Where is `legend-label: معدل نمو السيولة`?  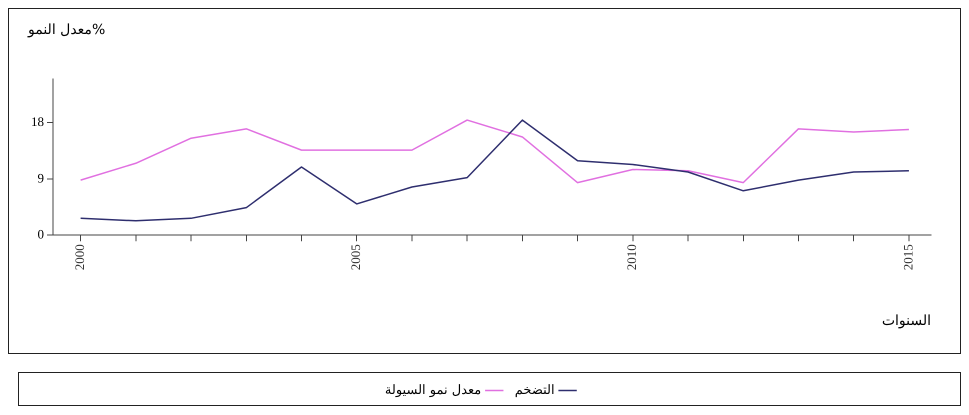
legend-label: معدل نمو السيولة is located at coordinates (433, 390).